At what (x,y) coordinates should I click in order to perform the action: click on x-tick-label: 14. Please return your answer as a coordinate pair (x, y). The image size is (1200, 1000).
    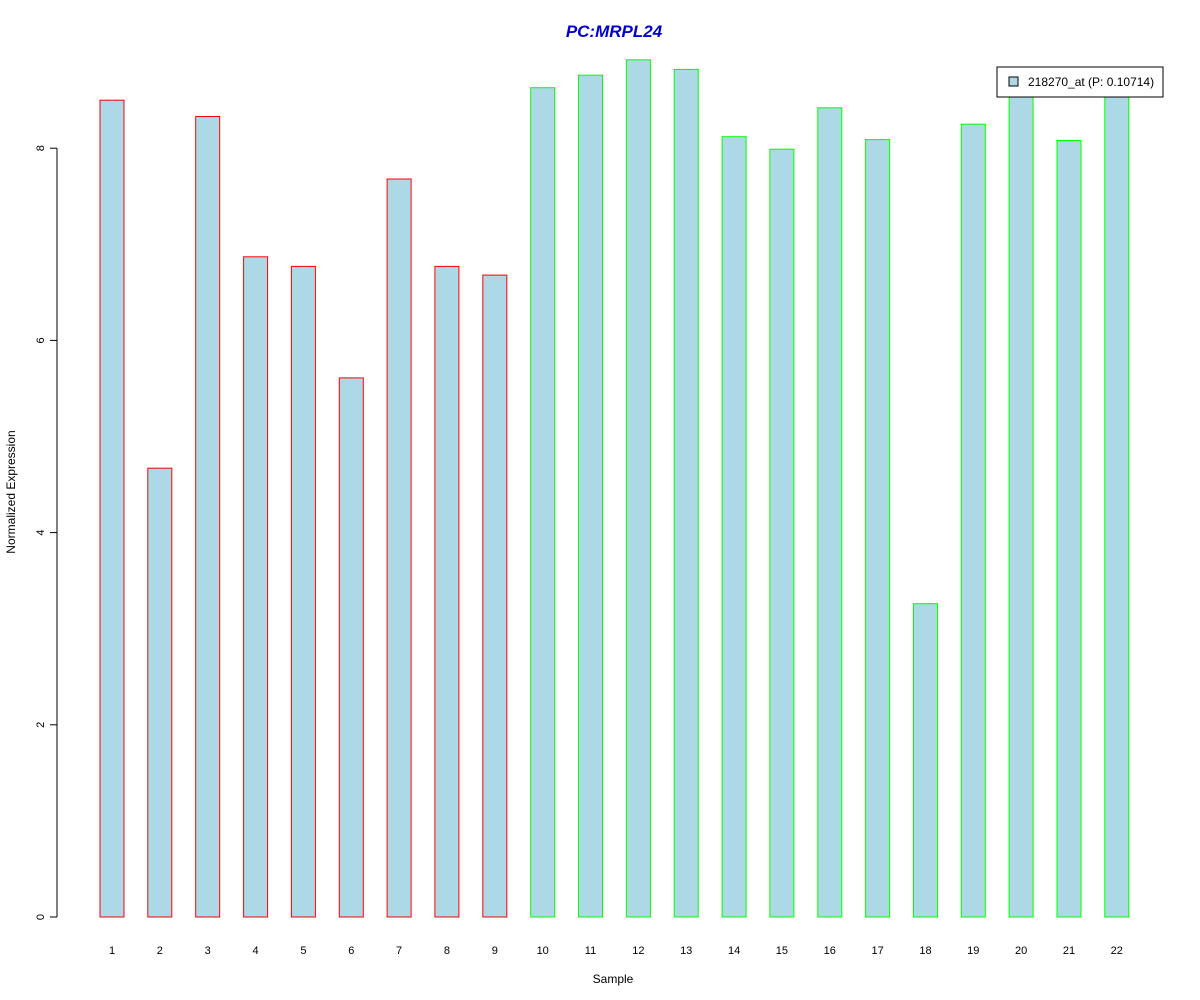
    Looking at the image, I should click on (734, 951).